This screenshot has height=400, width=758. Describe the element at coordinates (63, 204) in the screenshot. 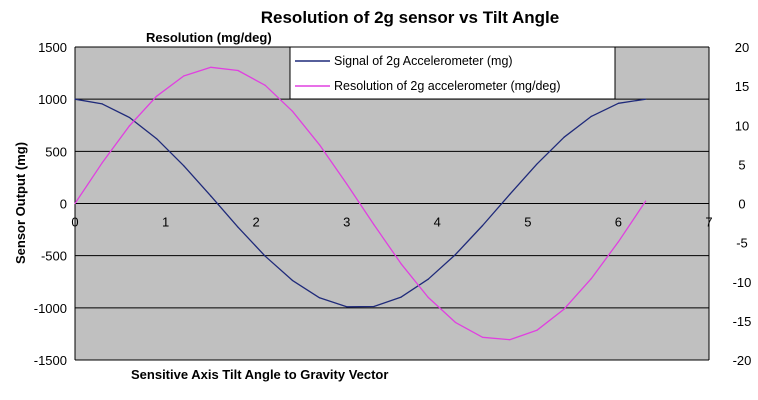

I see `y-tick-label: 0` at that location.